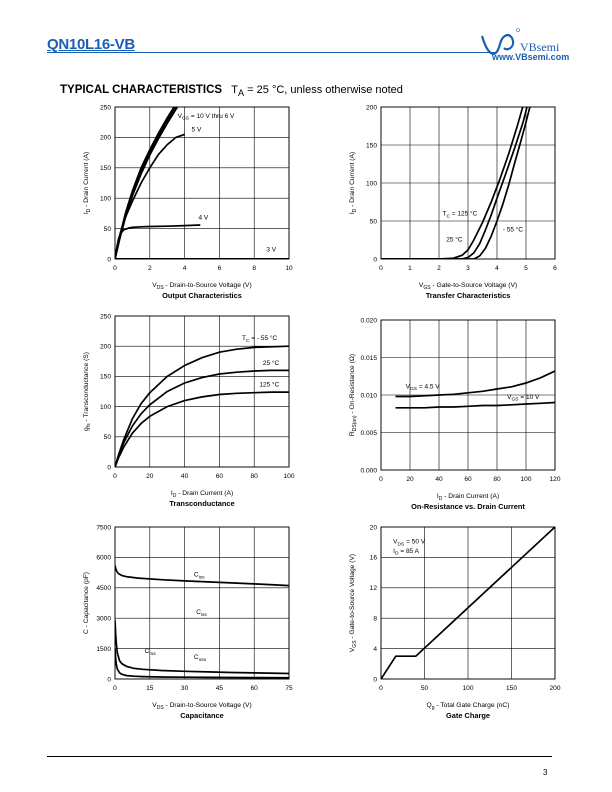  What do you see at coordinates (523, 398) in the screenshot?
I see `annotation: VGS = 10 V` at bounding box center [523, 398].